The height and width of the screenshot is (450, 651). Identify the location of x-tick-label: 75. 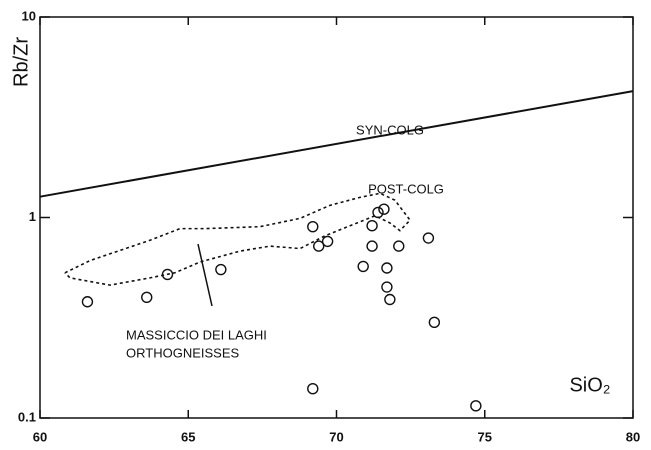
(485, 436).